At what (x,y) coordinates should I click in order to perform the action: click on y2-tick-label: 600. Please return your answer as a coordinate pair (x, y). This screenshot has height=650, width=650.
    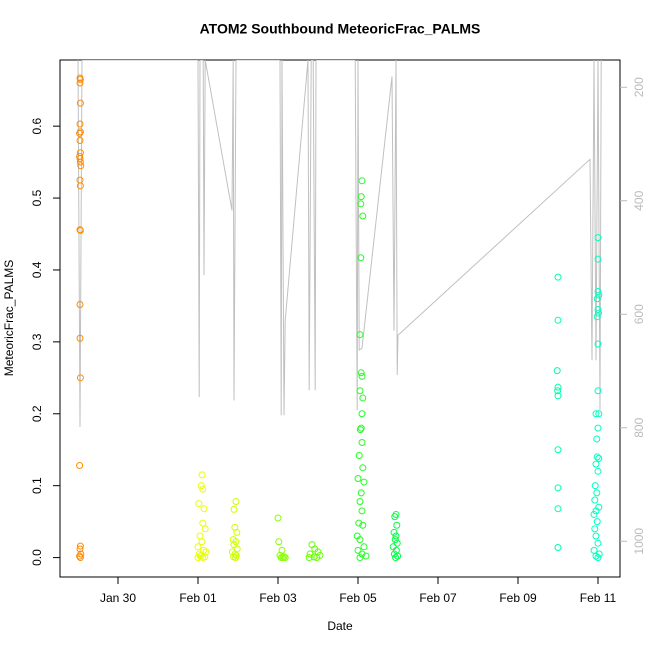
    Looking at the image, I should click on (639, 314).